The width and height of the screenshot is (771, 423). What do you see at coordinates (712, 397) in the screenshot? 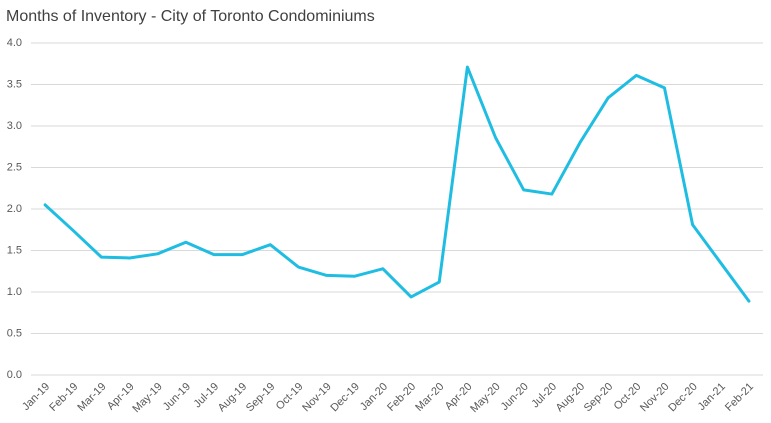
I see `x-tick-label: Jan-21` at bounding box center [712, 397].